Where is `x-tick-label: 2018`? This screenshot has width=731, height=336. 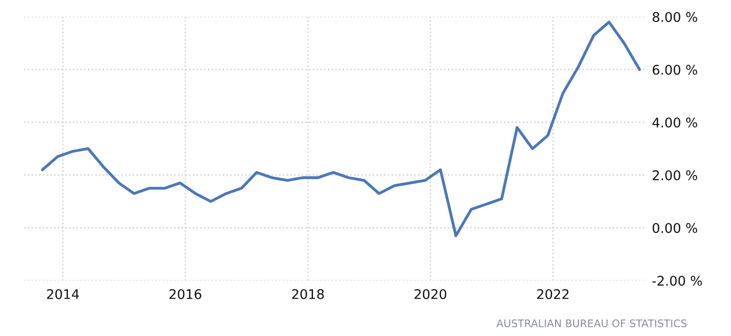 x-tick-label: 2018 is located at coordinates (308, 294).